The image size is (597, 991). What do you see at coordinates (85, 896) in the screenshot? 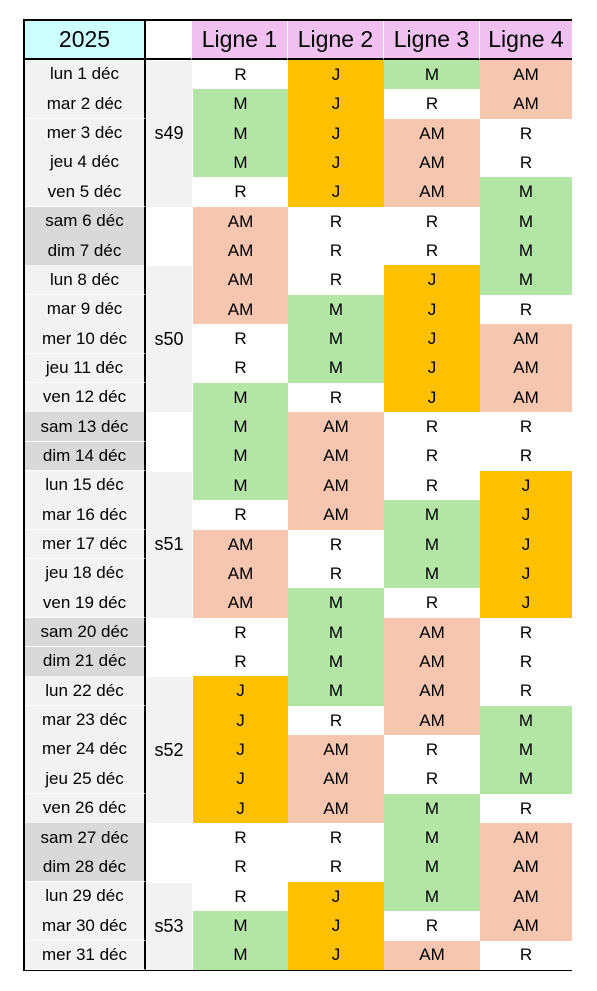
I see `date-cell: lun 29 déc` at bounding box center [85, 896].